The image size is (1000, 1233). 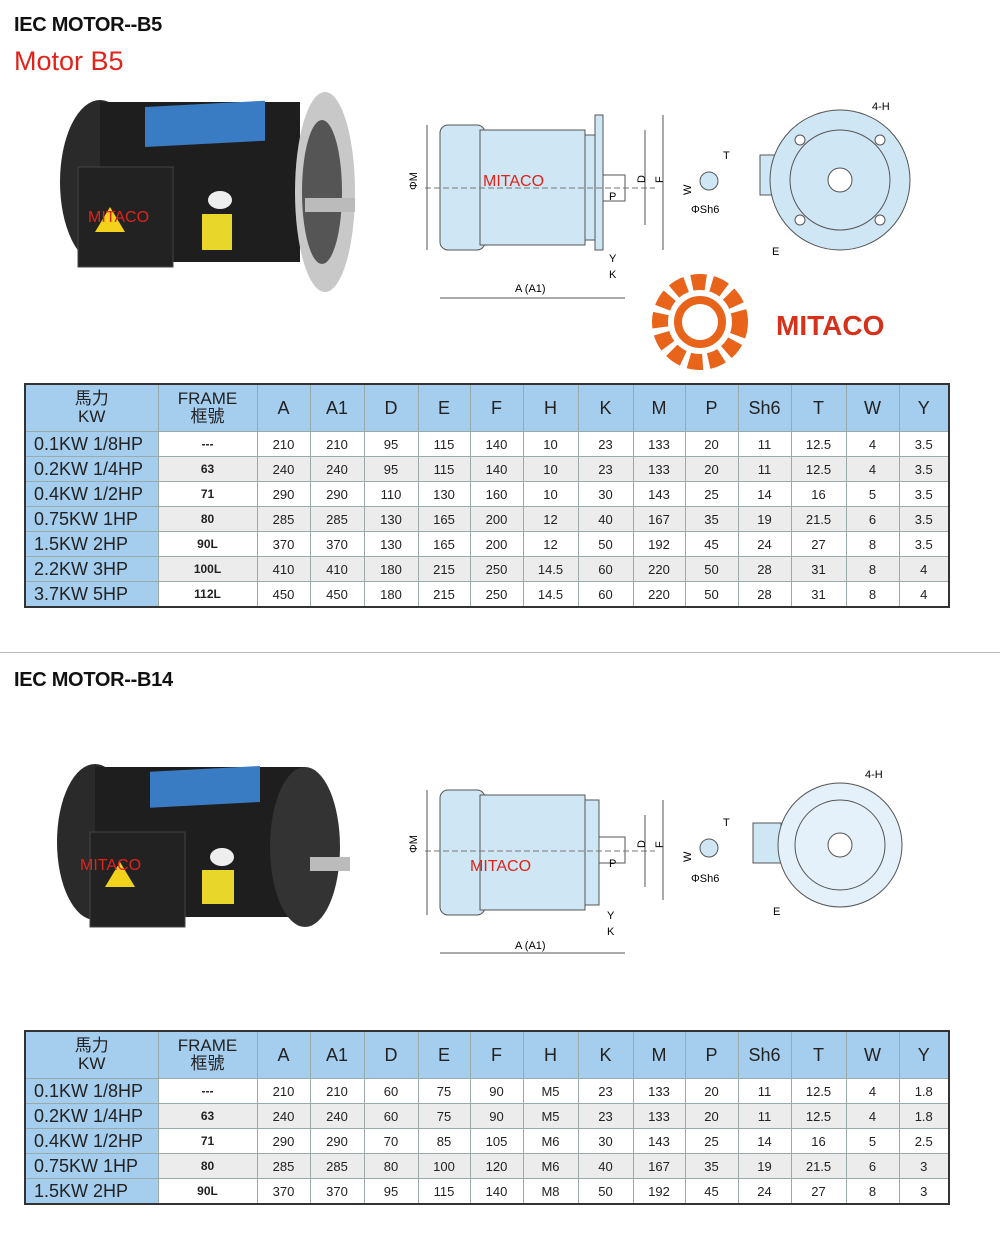 What do you see at coordinates (207, 494) in the screenshot?
I see `frame-cell: 71` at bounding box center [207, 494].